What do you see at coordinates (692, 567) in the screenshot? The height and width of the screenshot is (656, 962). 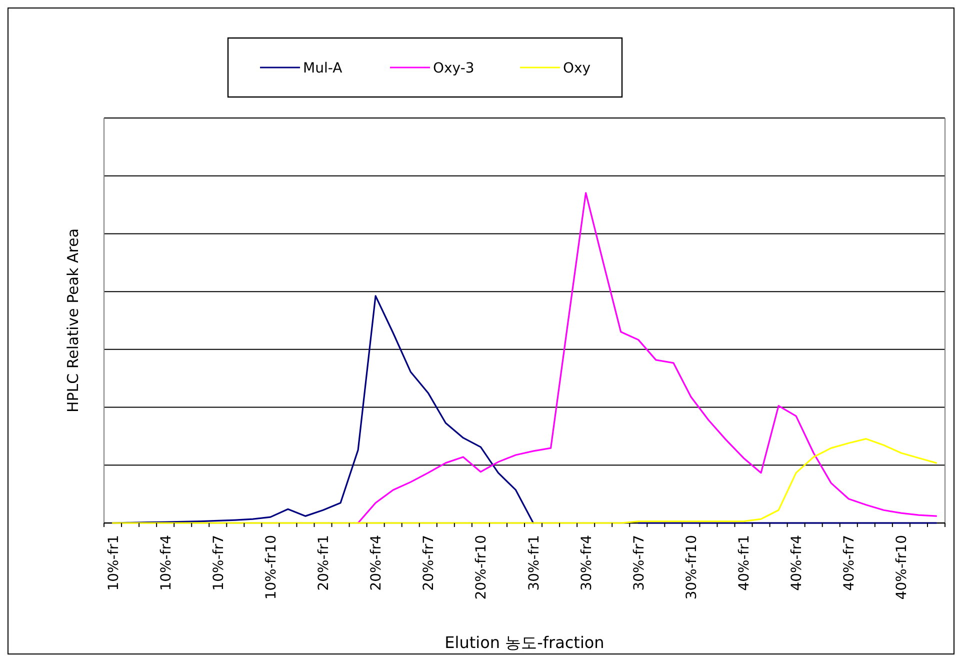 I see `x-tick-label: 30%-fr10` at bounding box center [692, 567].